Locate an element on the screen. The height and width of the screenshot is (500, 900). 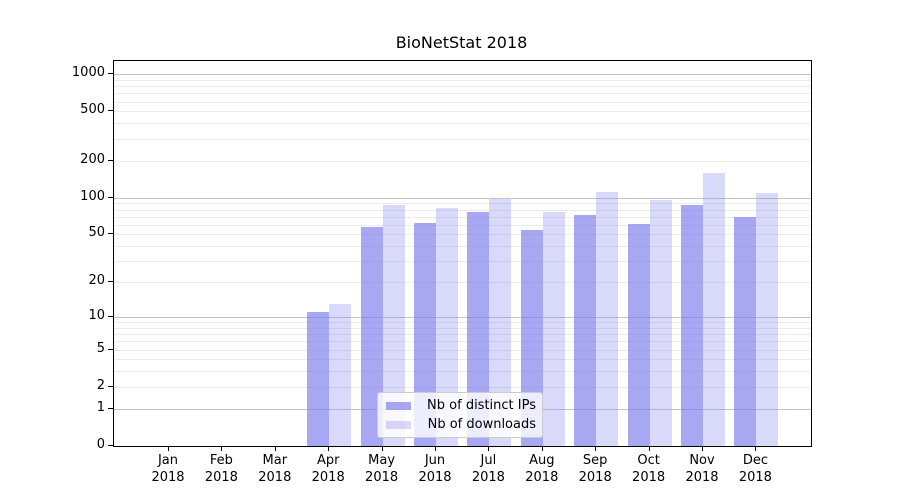
x-tick-label: Mar 2018 is located at coordinates (275, 469).